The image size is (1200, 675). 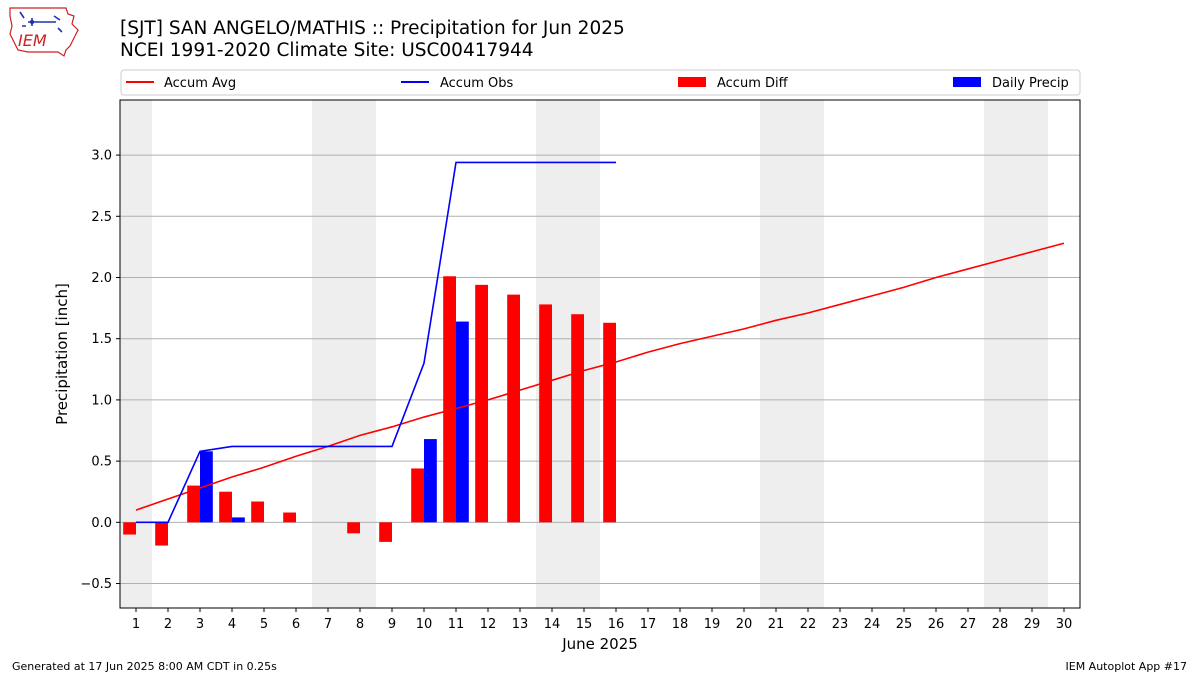 I want to click on x-tick-label: 18, so click(x=680, y=624).